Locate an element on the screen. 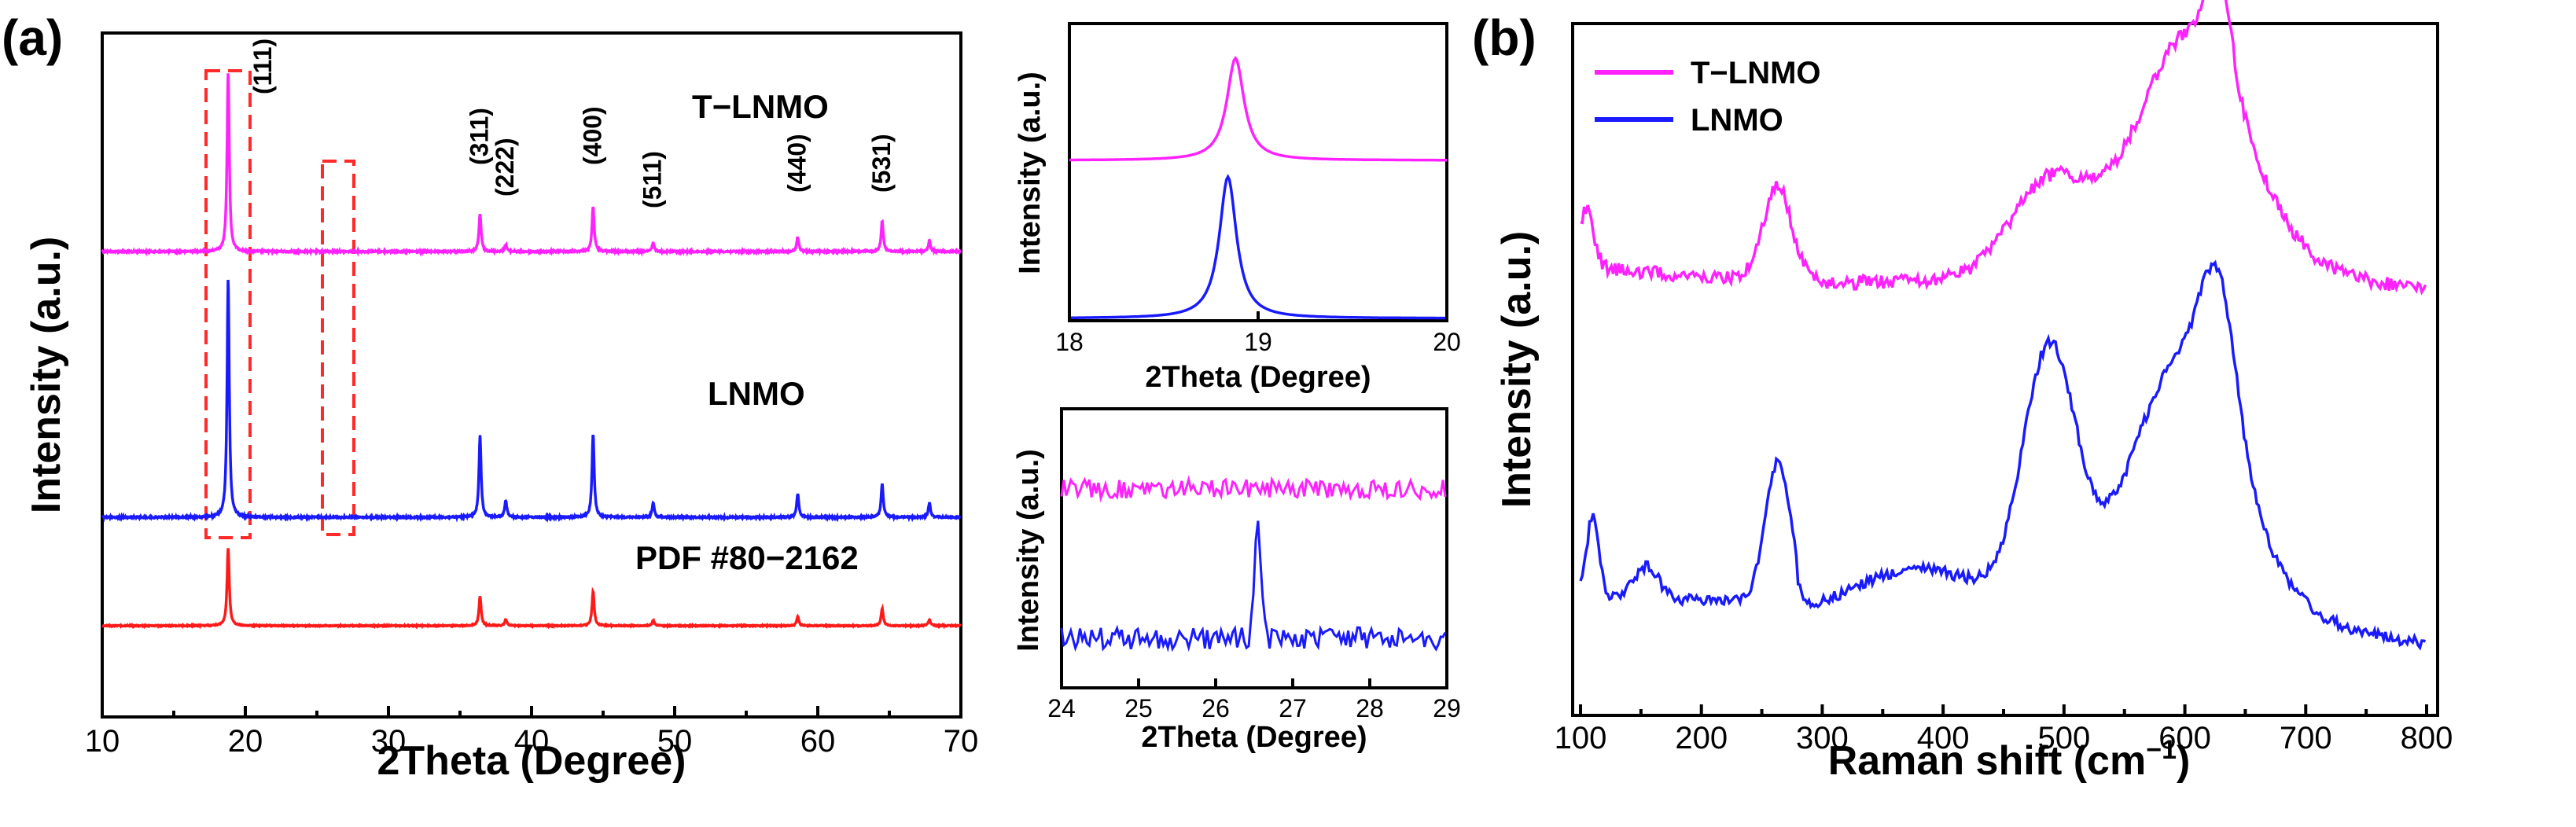 This screenshot has height=827, width=2576. xrd-inset-111: 18 19 20 2Theta (Degree) Intensity (a.u.) is located at coordinates (1237, 208).